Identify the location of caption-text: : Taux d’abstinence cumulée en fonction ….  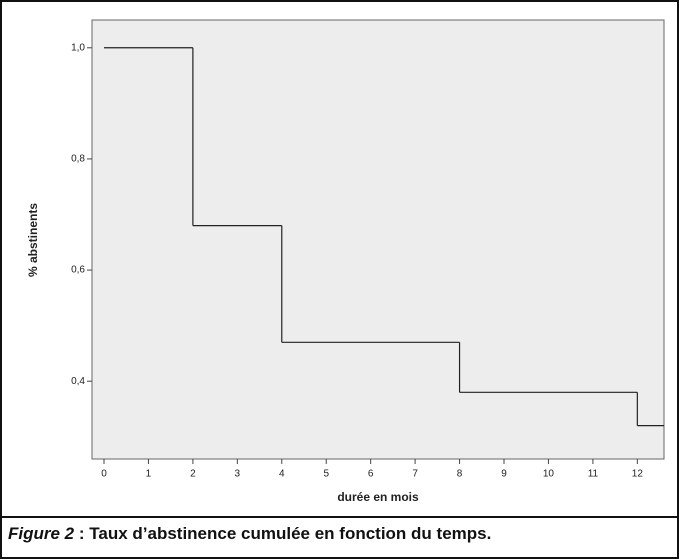
(285, 533).